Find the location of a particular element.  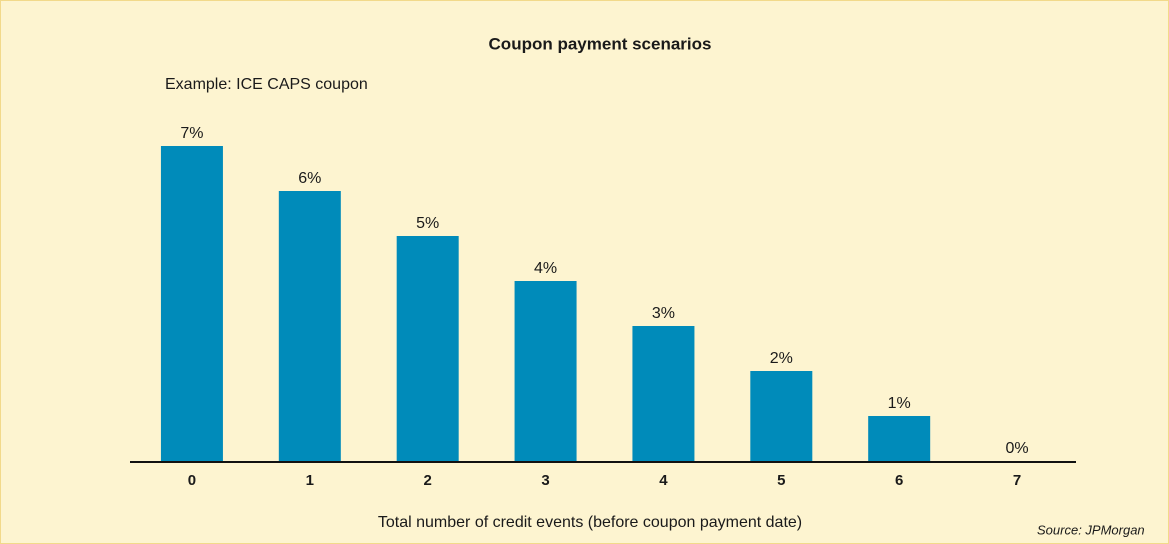

data-label: 5% is located at coordinates (427, 223).